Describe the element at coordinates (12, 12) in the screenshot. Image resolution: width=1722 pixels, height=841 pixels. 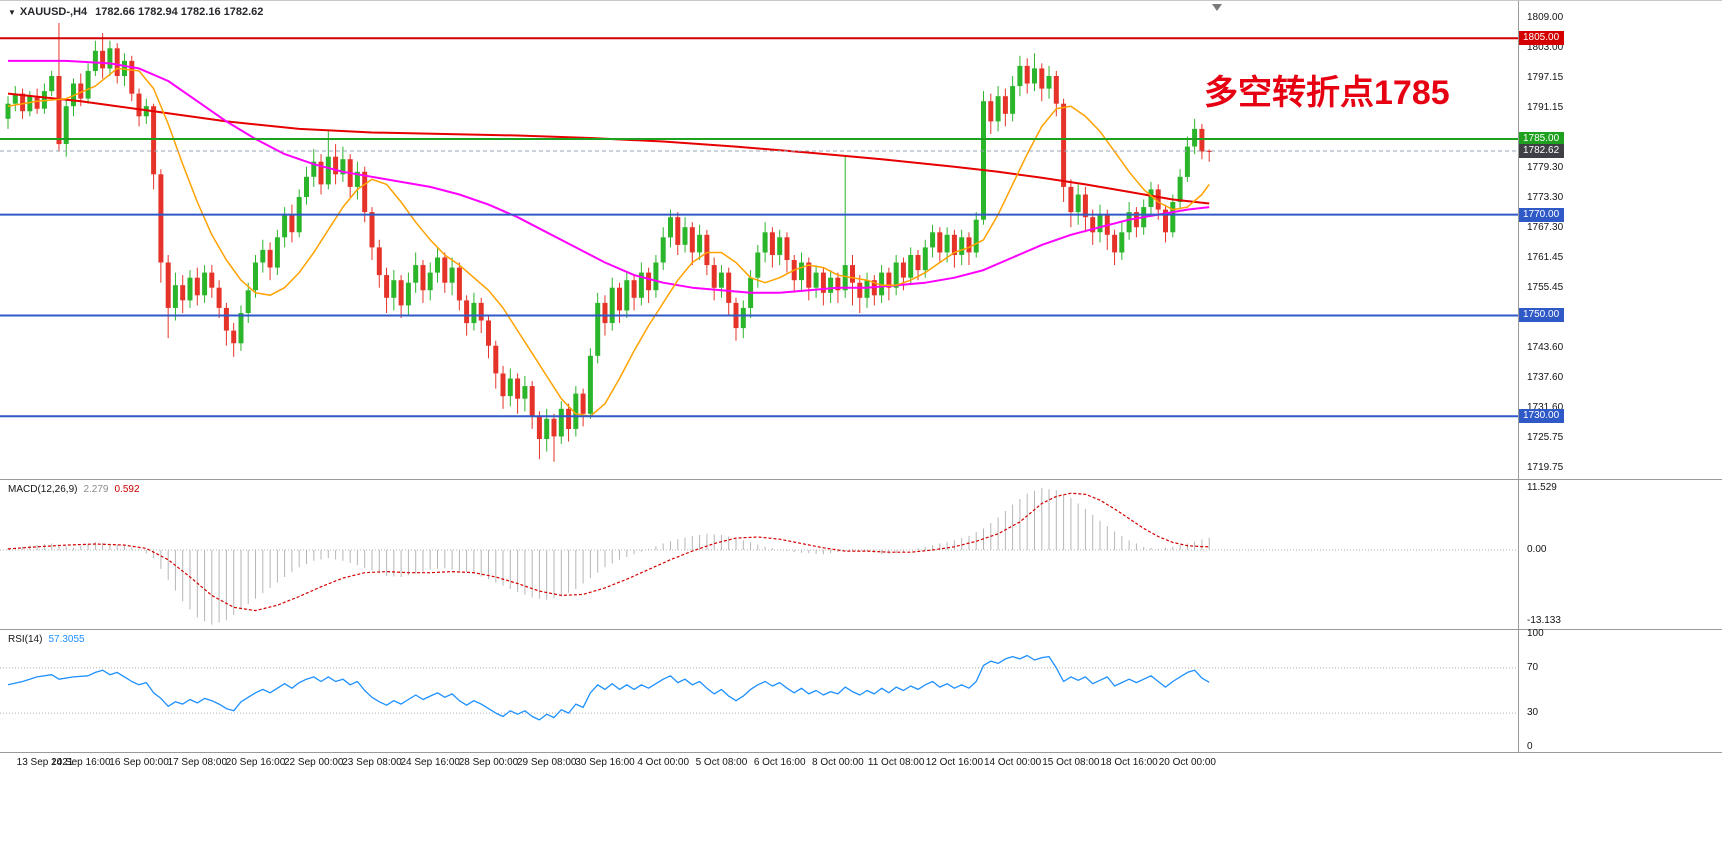
I see `symbol-dropdown-icon: ▼` at that location.